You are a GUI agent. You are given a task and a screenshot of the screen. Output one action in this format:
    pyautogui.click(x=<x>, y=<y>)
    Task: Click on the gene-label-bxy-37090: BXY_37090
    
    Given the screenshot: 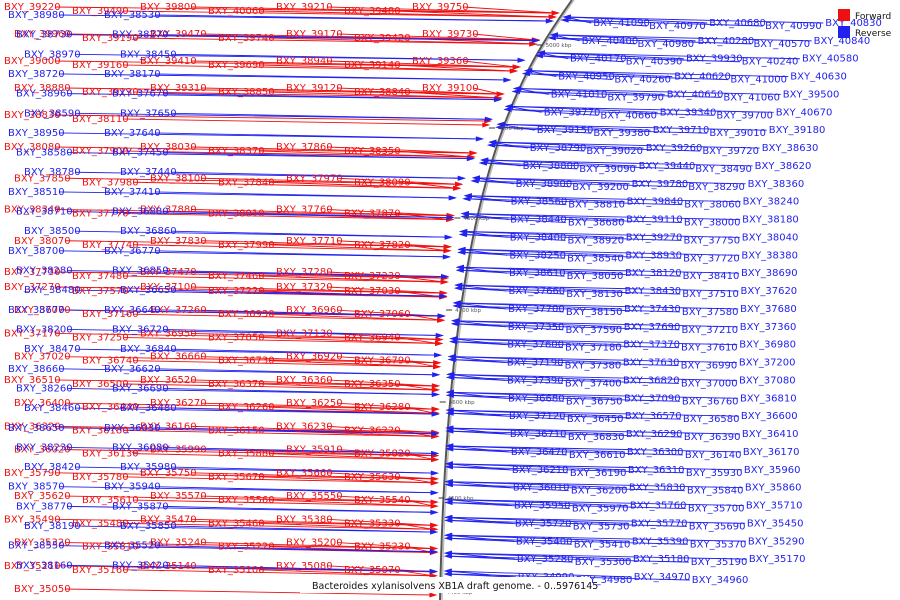 What is the action you would take?
    pyautogui.click(x=652, y=398)
    